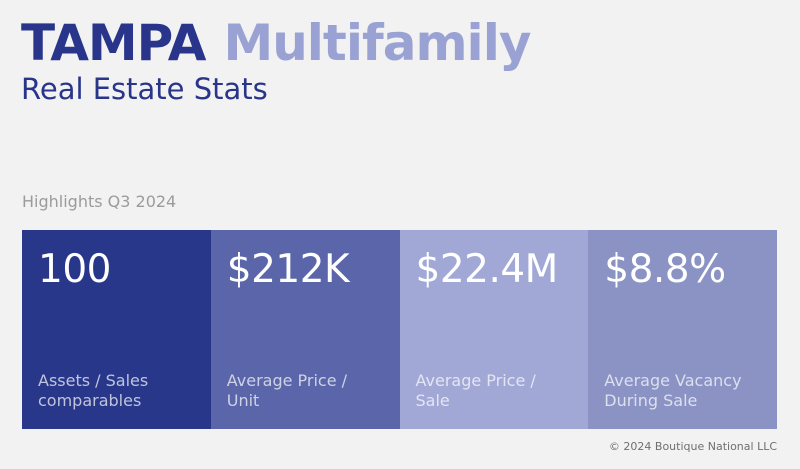 The image size is (800, 469). Describe the element at coordinates (99, 201) in the screenshot. I see `highlights-label: Highlights Q3 2024` at that location.